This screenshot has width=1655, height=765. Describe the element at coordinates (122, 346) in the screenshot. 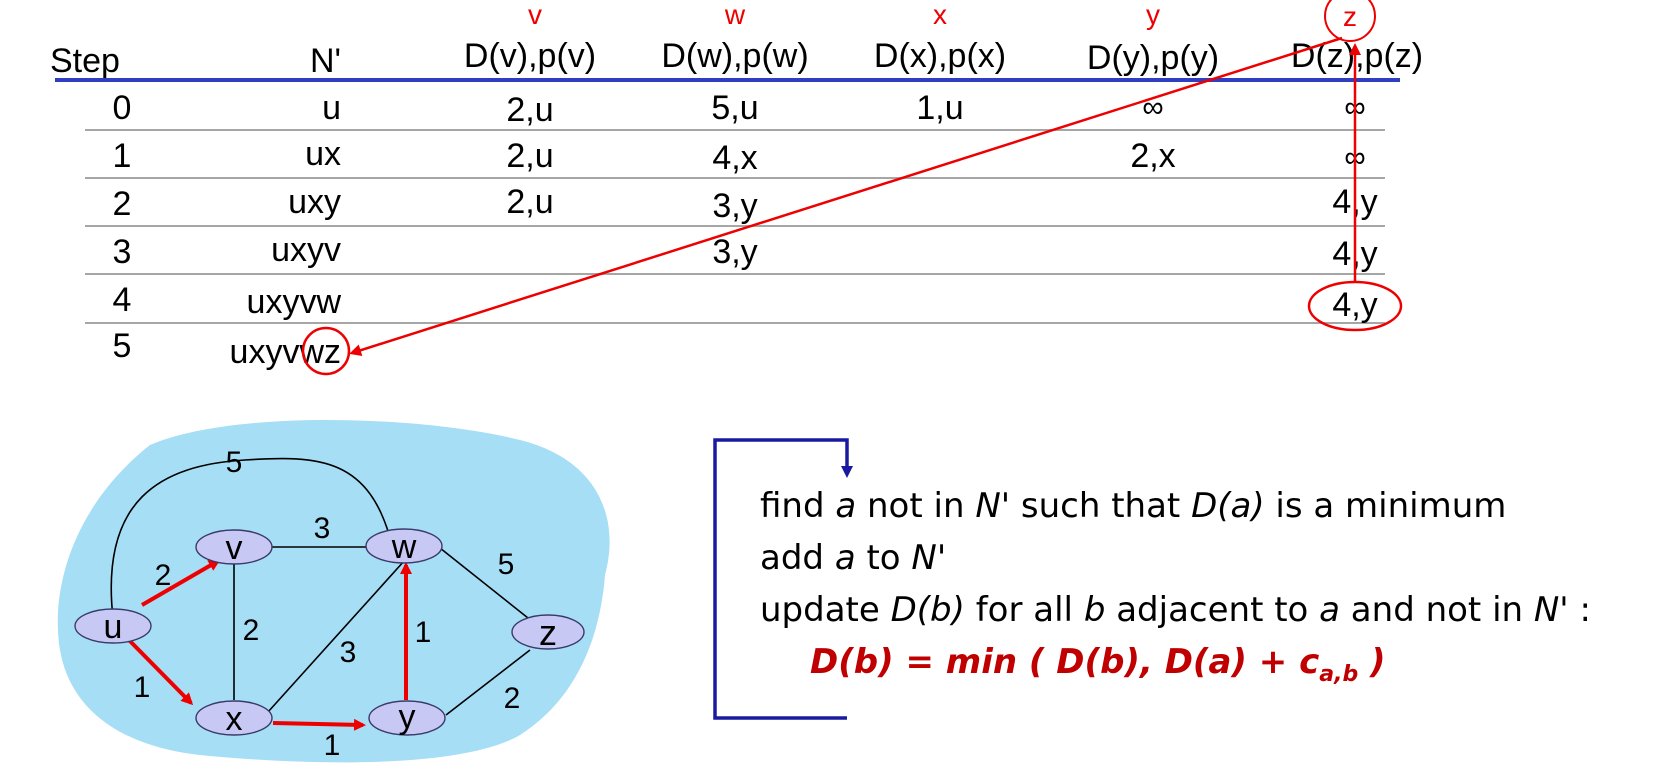

I see `cell-step: 5` at that location.